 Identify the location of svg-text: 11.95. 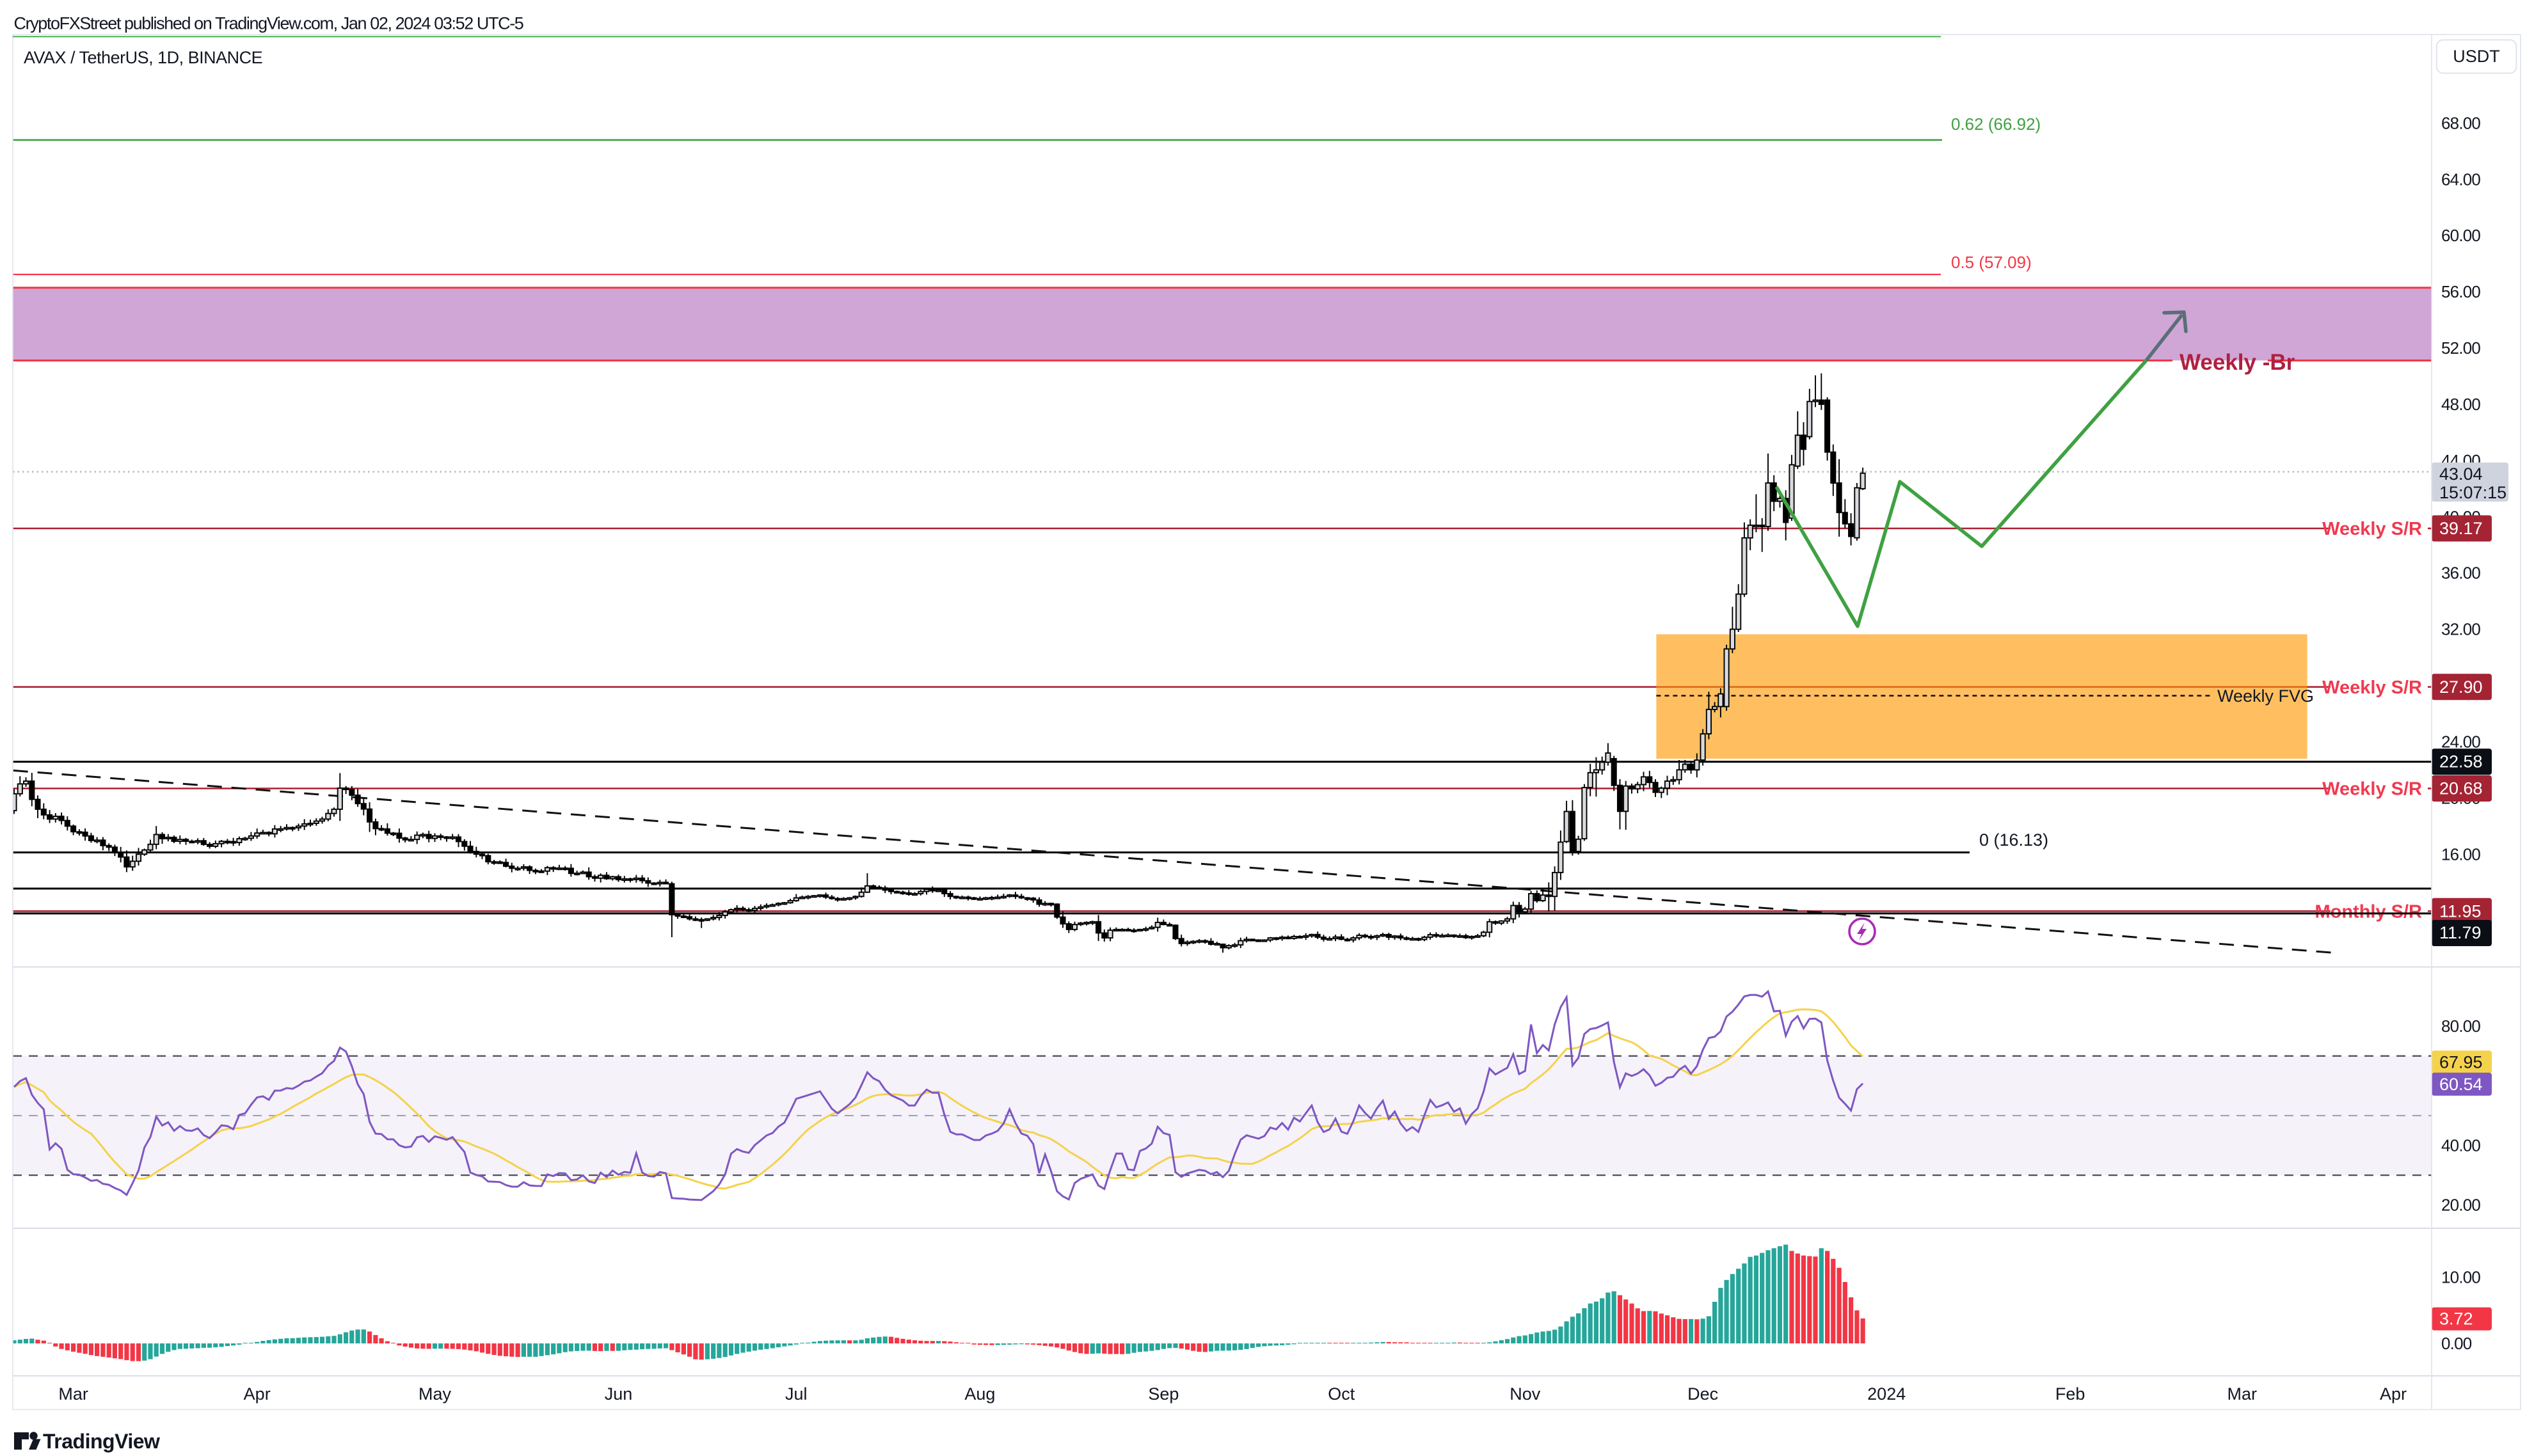
(2460, 911).